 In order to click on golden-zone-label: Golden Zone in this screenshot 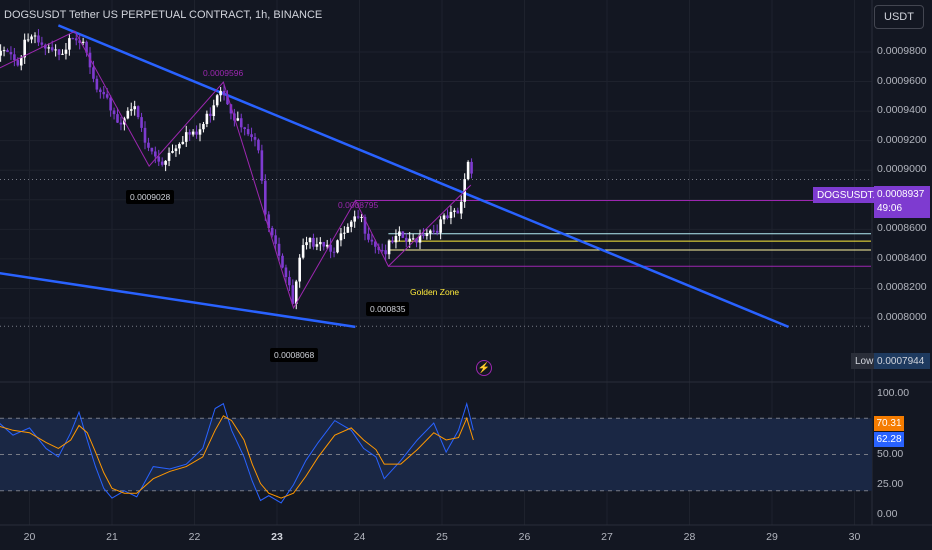, I will do `click(435, 292)`.